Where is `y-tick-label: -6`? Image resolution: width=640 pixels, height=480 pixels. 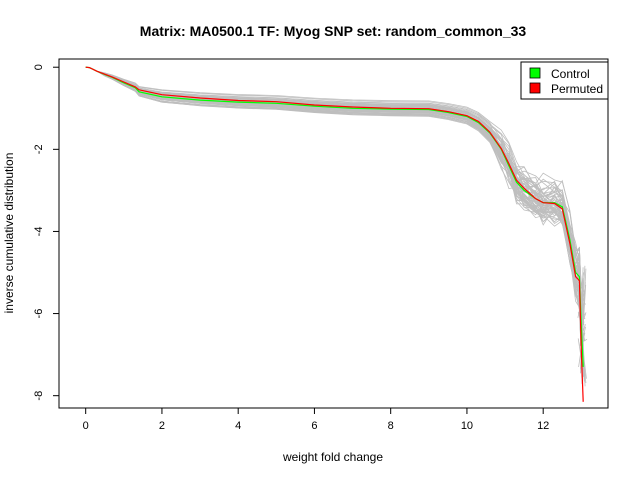 y-tick-label: -6 is located at coordinates (39, 314).